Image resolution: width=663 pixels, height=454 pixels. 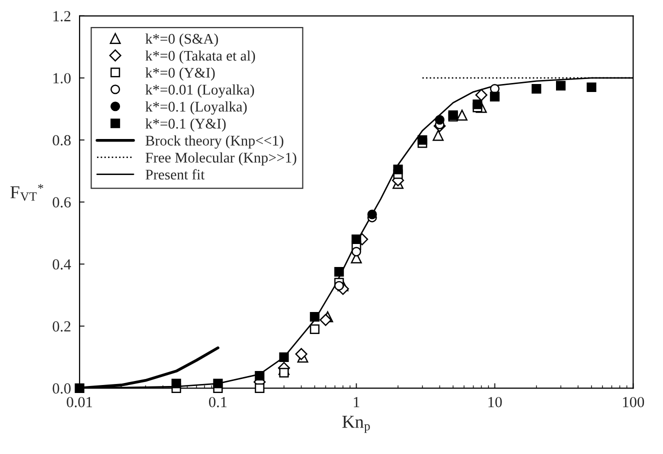 What do you see at coordinates (221, 159) in the screenshot?
I see `legend-label: Free Molecular (Knp>>1)` at bounding box center [221, 159].